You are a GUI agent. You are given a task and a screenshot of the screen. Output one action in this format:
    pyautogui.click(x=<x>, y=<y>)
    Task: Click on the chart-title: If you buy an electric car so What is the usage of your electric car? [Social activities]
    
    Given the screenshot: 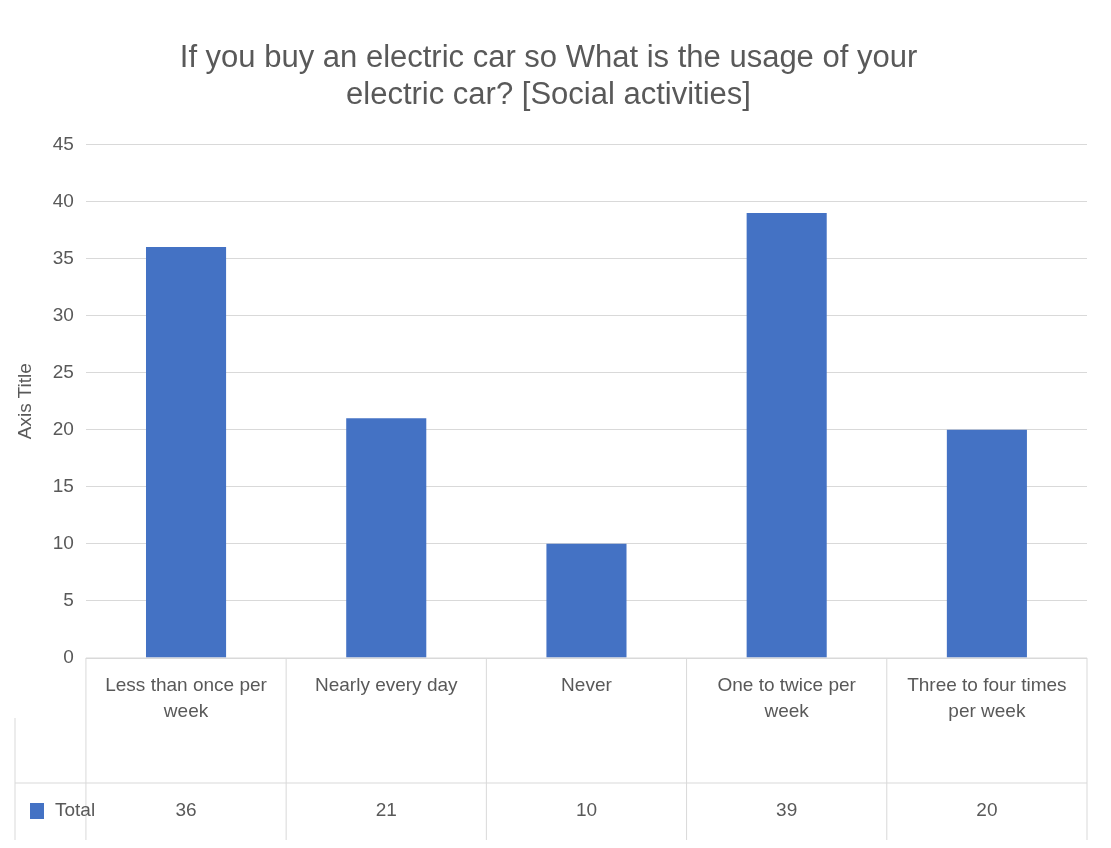 What is the action you would take?
    pyautogui.click(x=548, y=75)
    